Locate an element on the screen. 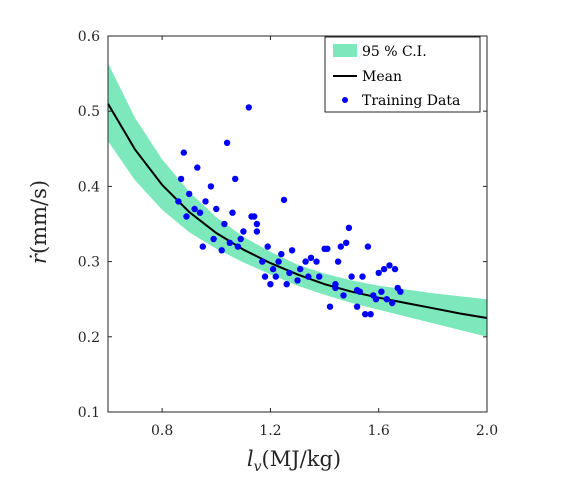 This screenshot has width=574, height=477. y-tick-label: 0.3 is located at coordinates (89, 263).